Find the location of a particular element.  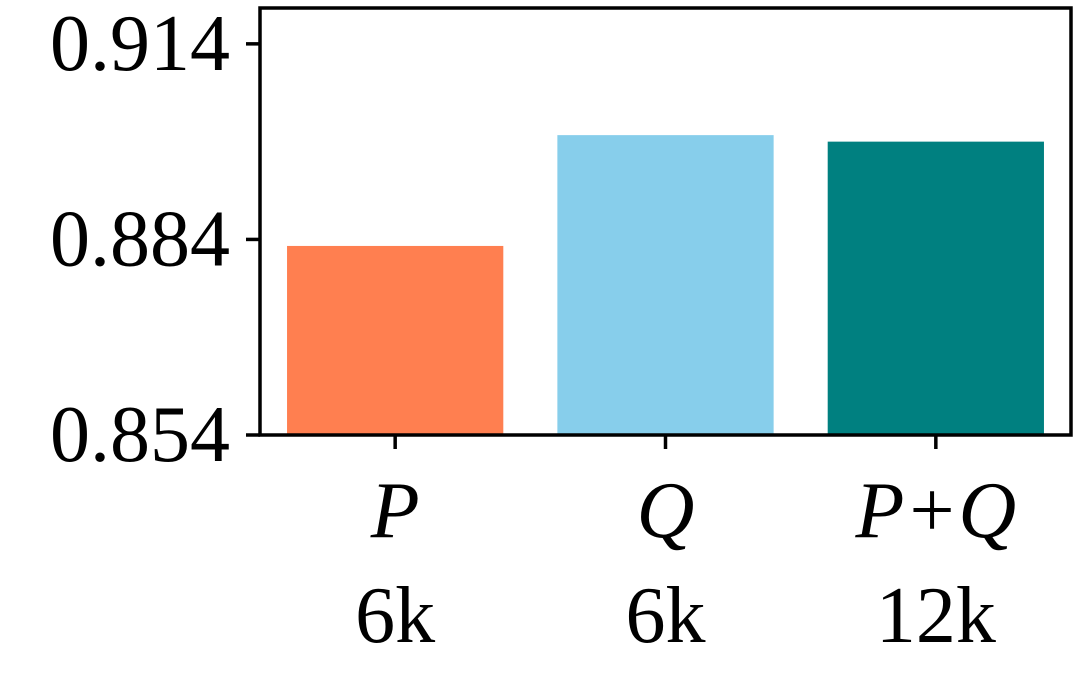

x-sublabel-2: 12k is located at coordinates (936, 616).